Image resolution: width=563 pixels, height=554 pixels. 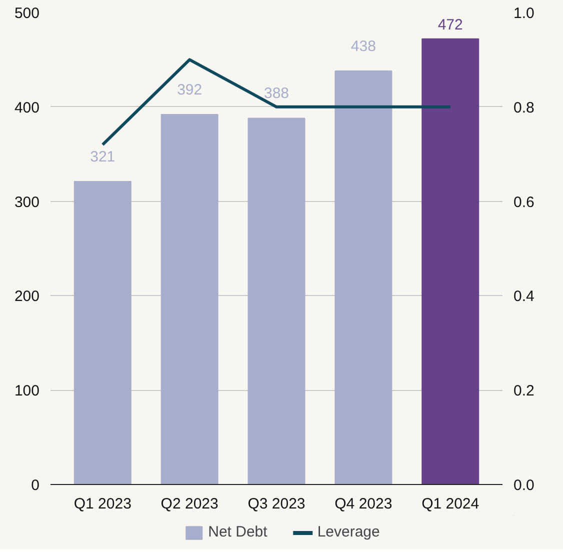 What do you see at coordinates (238, 532) in the screenshot?
I see `legend-label: Net Debt` at bounding box center [238, 532].